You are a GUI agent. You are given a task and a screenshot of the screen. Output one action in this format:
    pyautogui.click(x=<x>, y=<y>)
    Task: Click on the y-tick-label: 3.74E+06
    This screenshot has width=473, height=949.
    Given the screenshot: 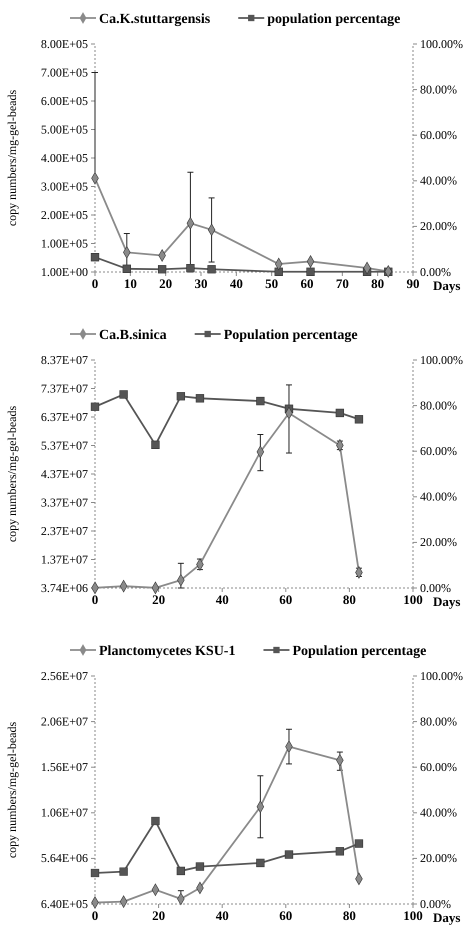 What is the action you would take?
    pyautogui.click(x=64, y=587)
    